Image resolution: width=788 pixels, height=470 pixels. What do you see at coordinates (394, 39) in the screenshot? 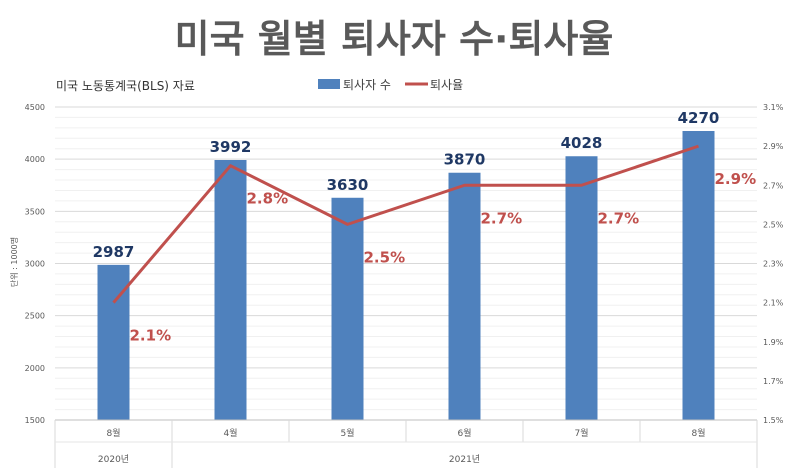
I see `chart-title: 미국 월별 퇴사자 수·퇴사율` at bounding box center [394, 39].